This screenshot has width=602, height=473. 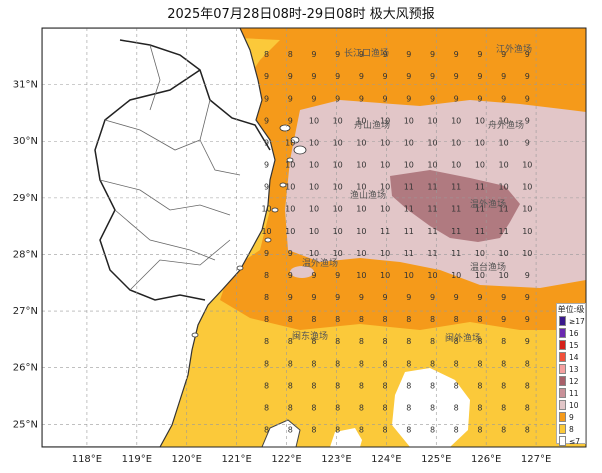 I want to click on legend-label: 11, so click(x=574, y=393).